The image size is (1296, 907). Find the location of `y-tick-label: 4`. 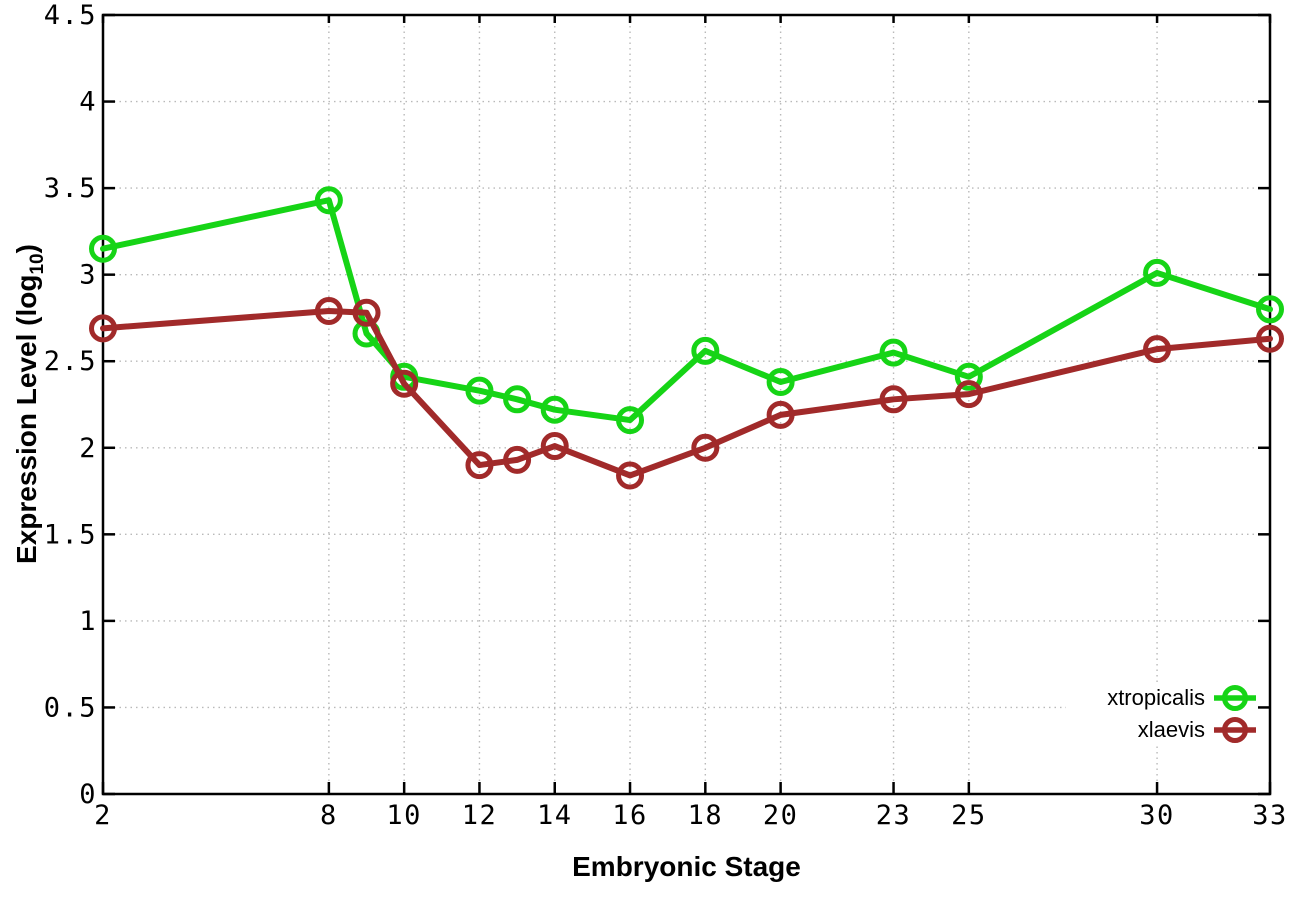

y-tick-label: 4 is located at coordinates (88, 102).